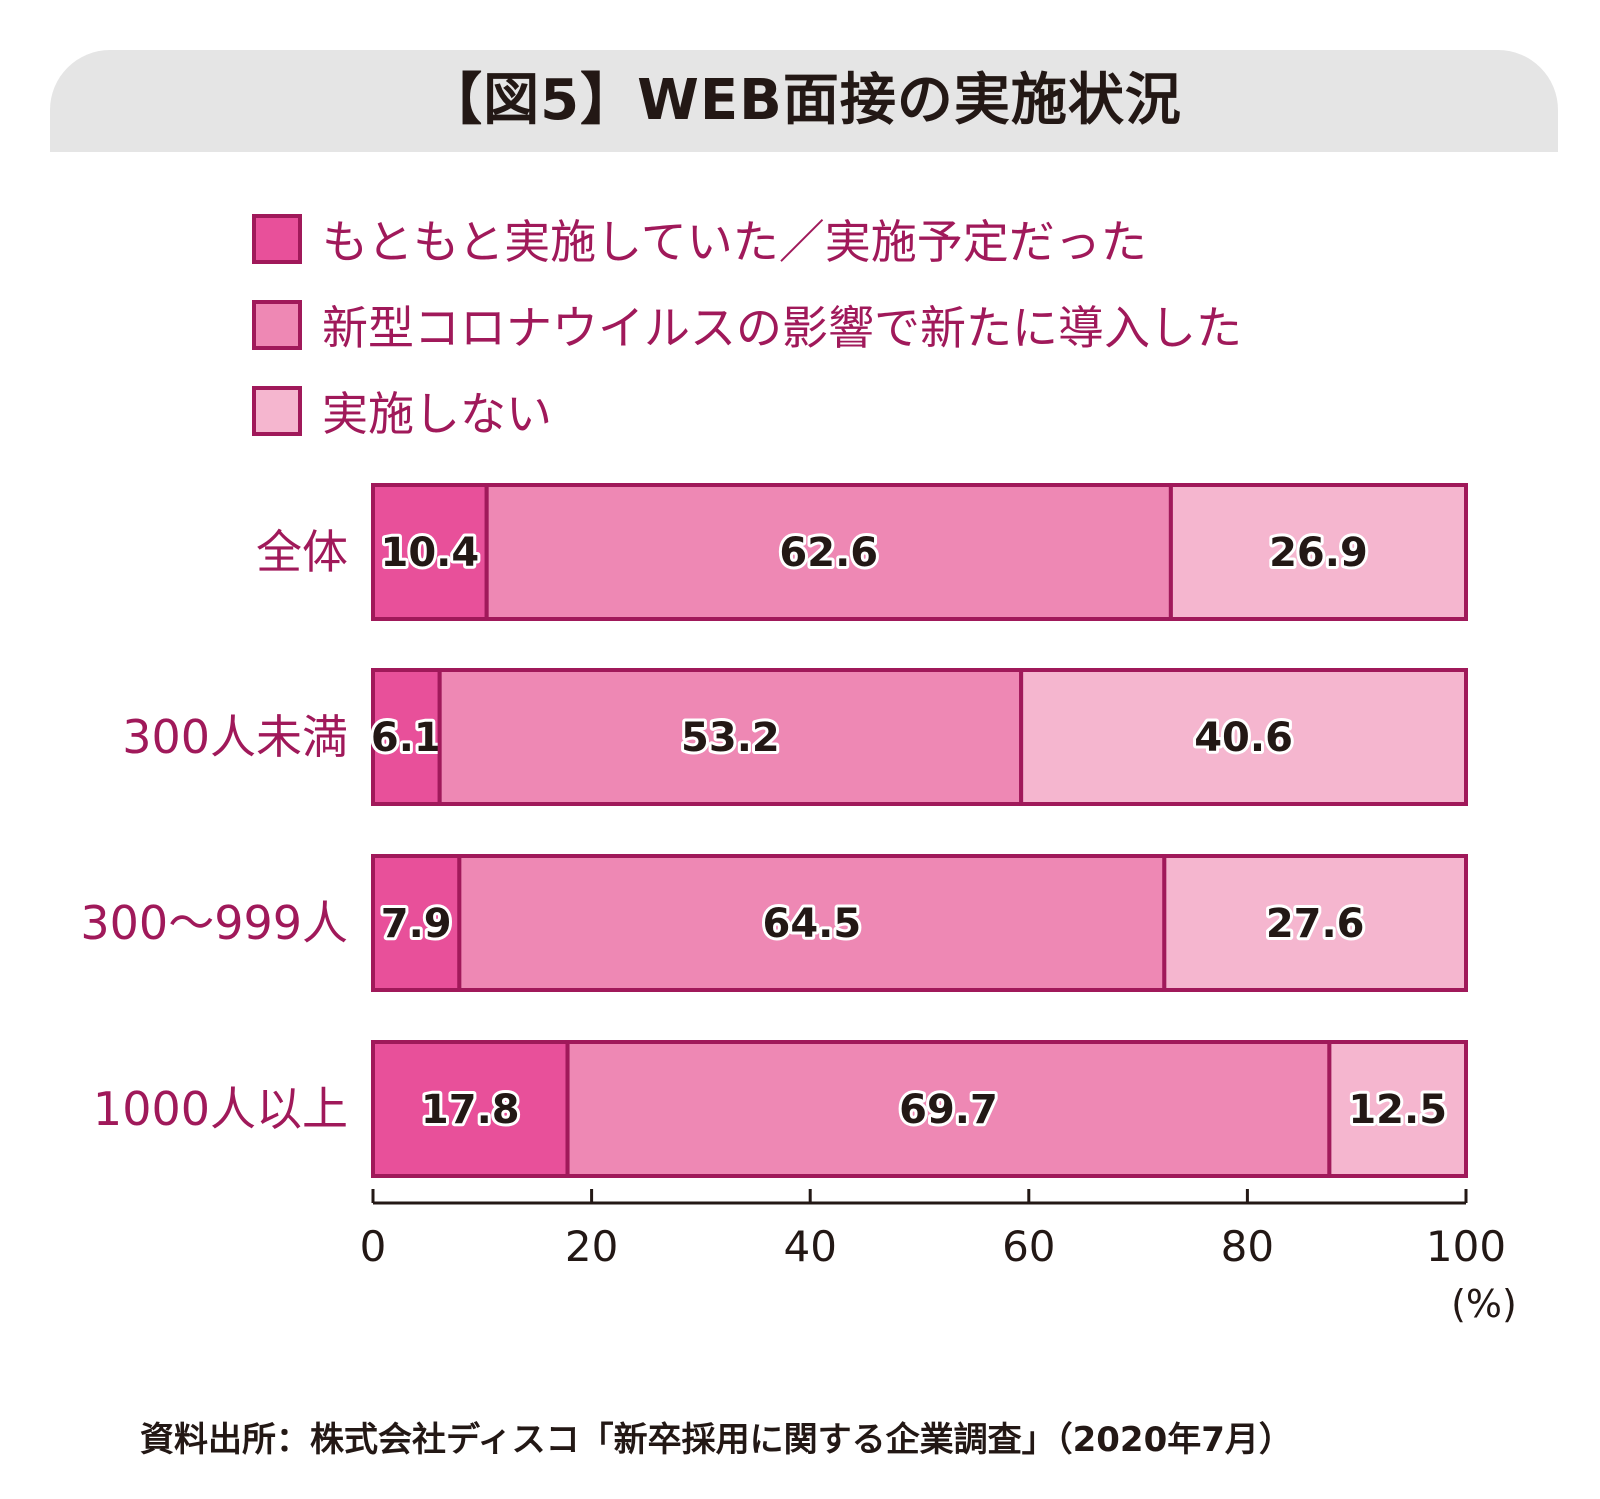  I want to click on source-note: 資料出所：株式会社ディスコ「新卒採用に関する企業調査」（2020年7月）, so click(716, 1440).